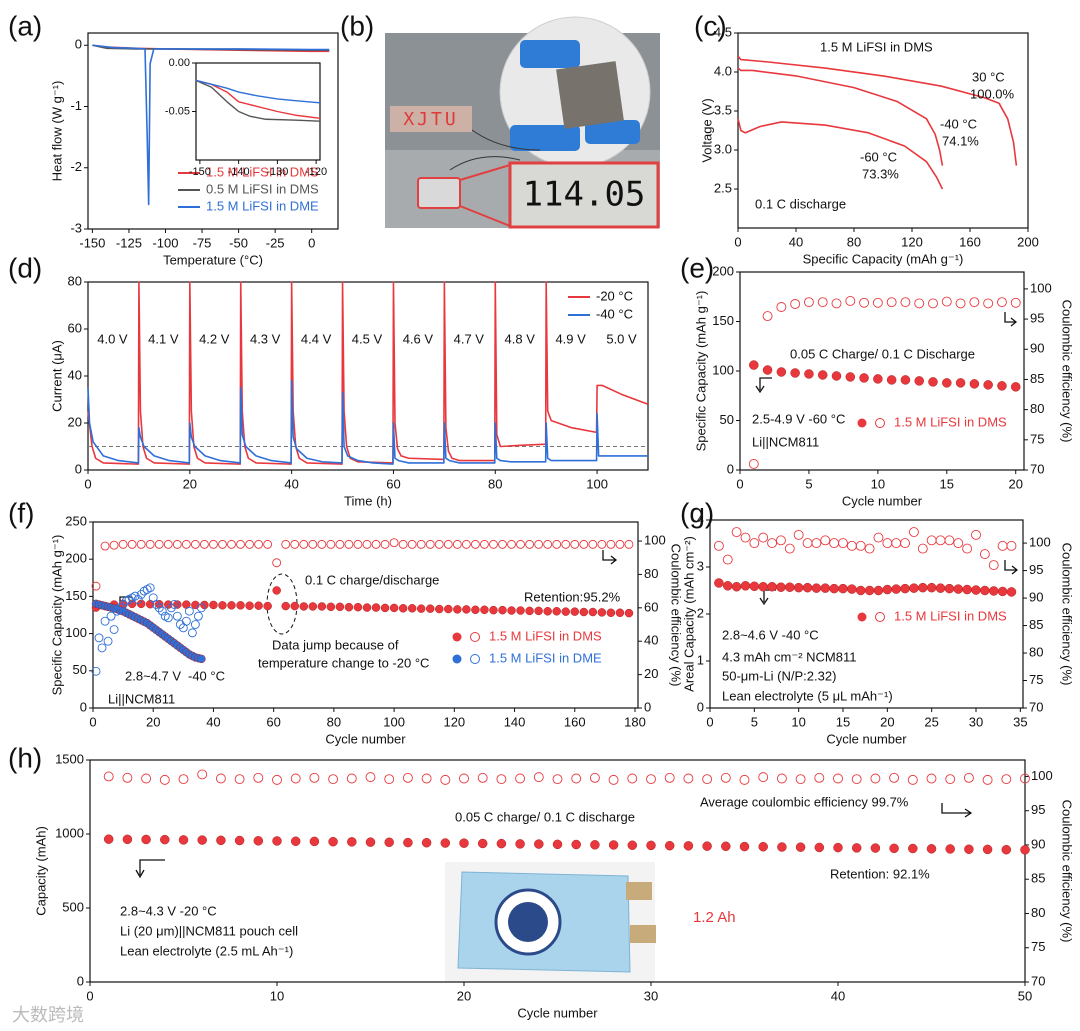  What do you see at coordinates (357, 25) in the screenshot?
I see `panel-label: (b)` at bounding box center [357, 25].